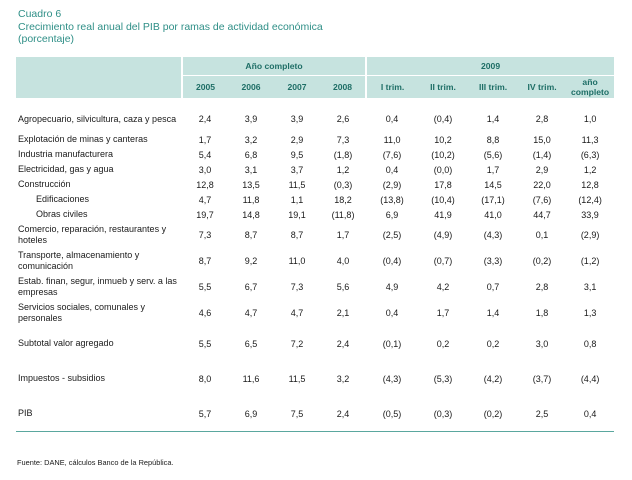  Describe the element at coordinates (297, 261) in the screenshot. I see `table-cell: 11,0` at that location.